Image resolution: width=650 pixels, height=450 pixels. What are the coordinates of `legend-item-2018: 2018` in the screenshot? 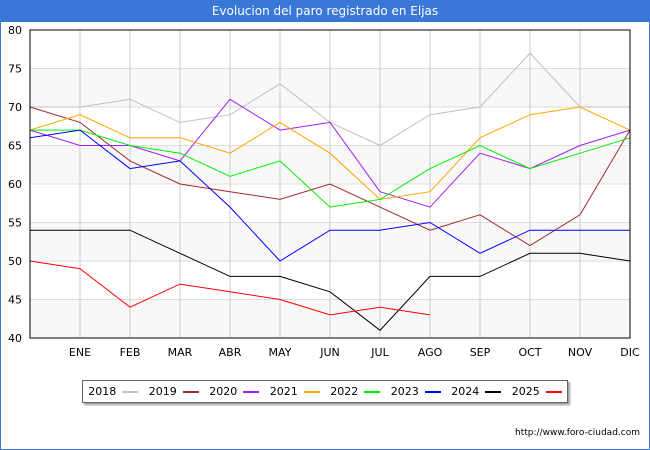 It's located at (113, 391).